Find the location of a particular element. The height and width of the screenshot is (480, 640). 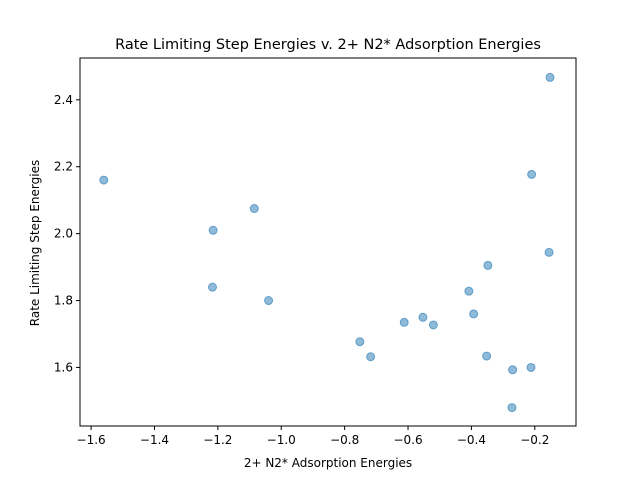

y-tick-label: 2.2 is located at coordinates (63, 167).